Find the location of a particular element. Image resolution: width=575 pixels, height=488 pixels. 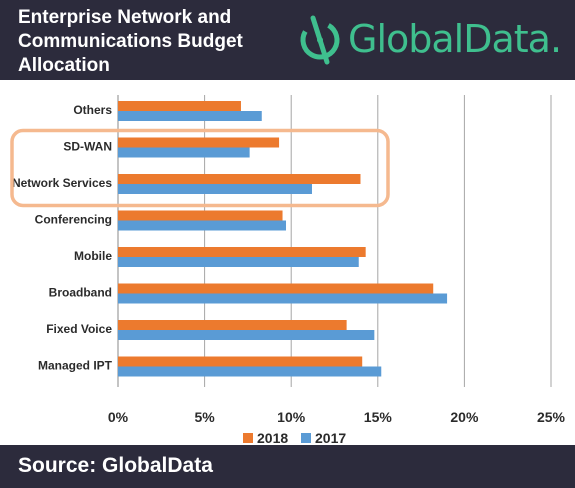

x-tick-label: 0% is located at coordinates (118, 417).